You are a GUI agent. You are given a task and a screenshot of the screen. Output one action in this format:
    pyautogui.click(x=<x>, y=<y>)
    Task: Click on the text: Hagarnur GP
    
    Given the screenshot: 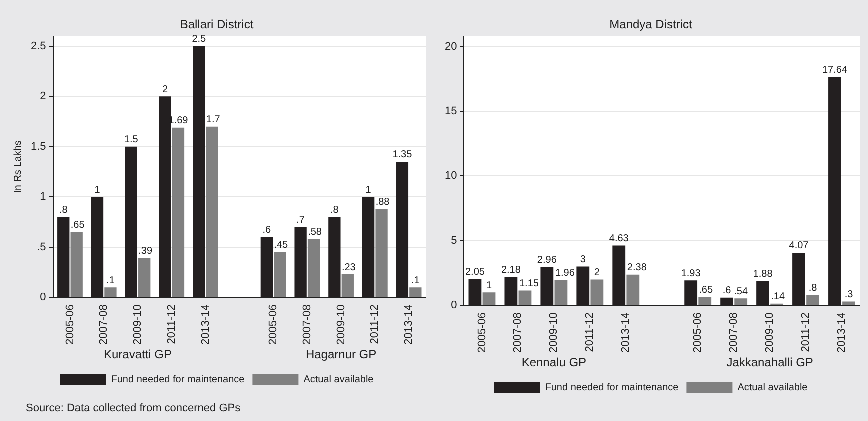 What is the action you would take?
    pyautogui.click(x=341, y=354)
    